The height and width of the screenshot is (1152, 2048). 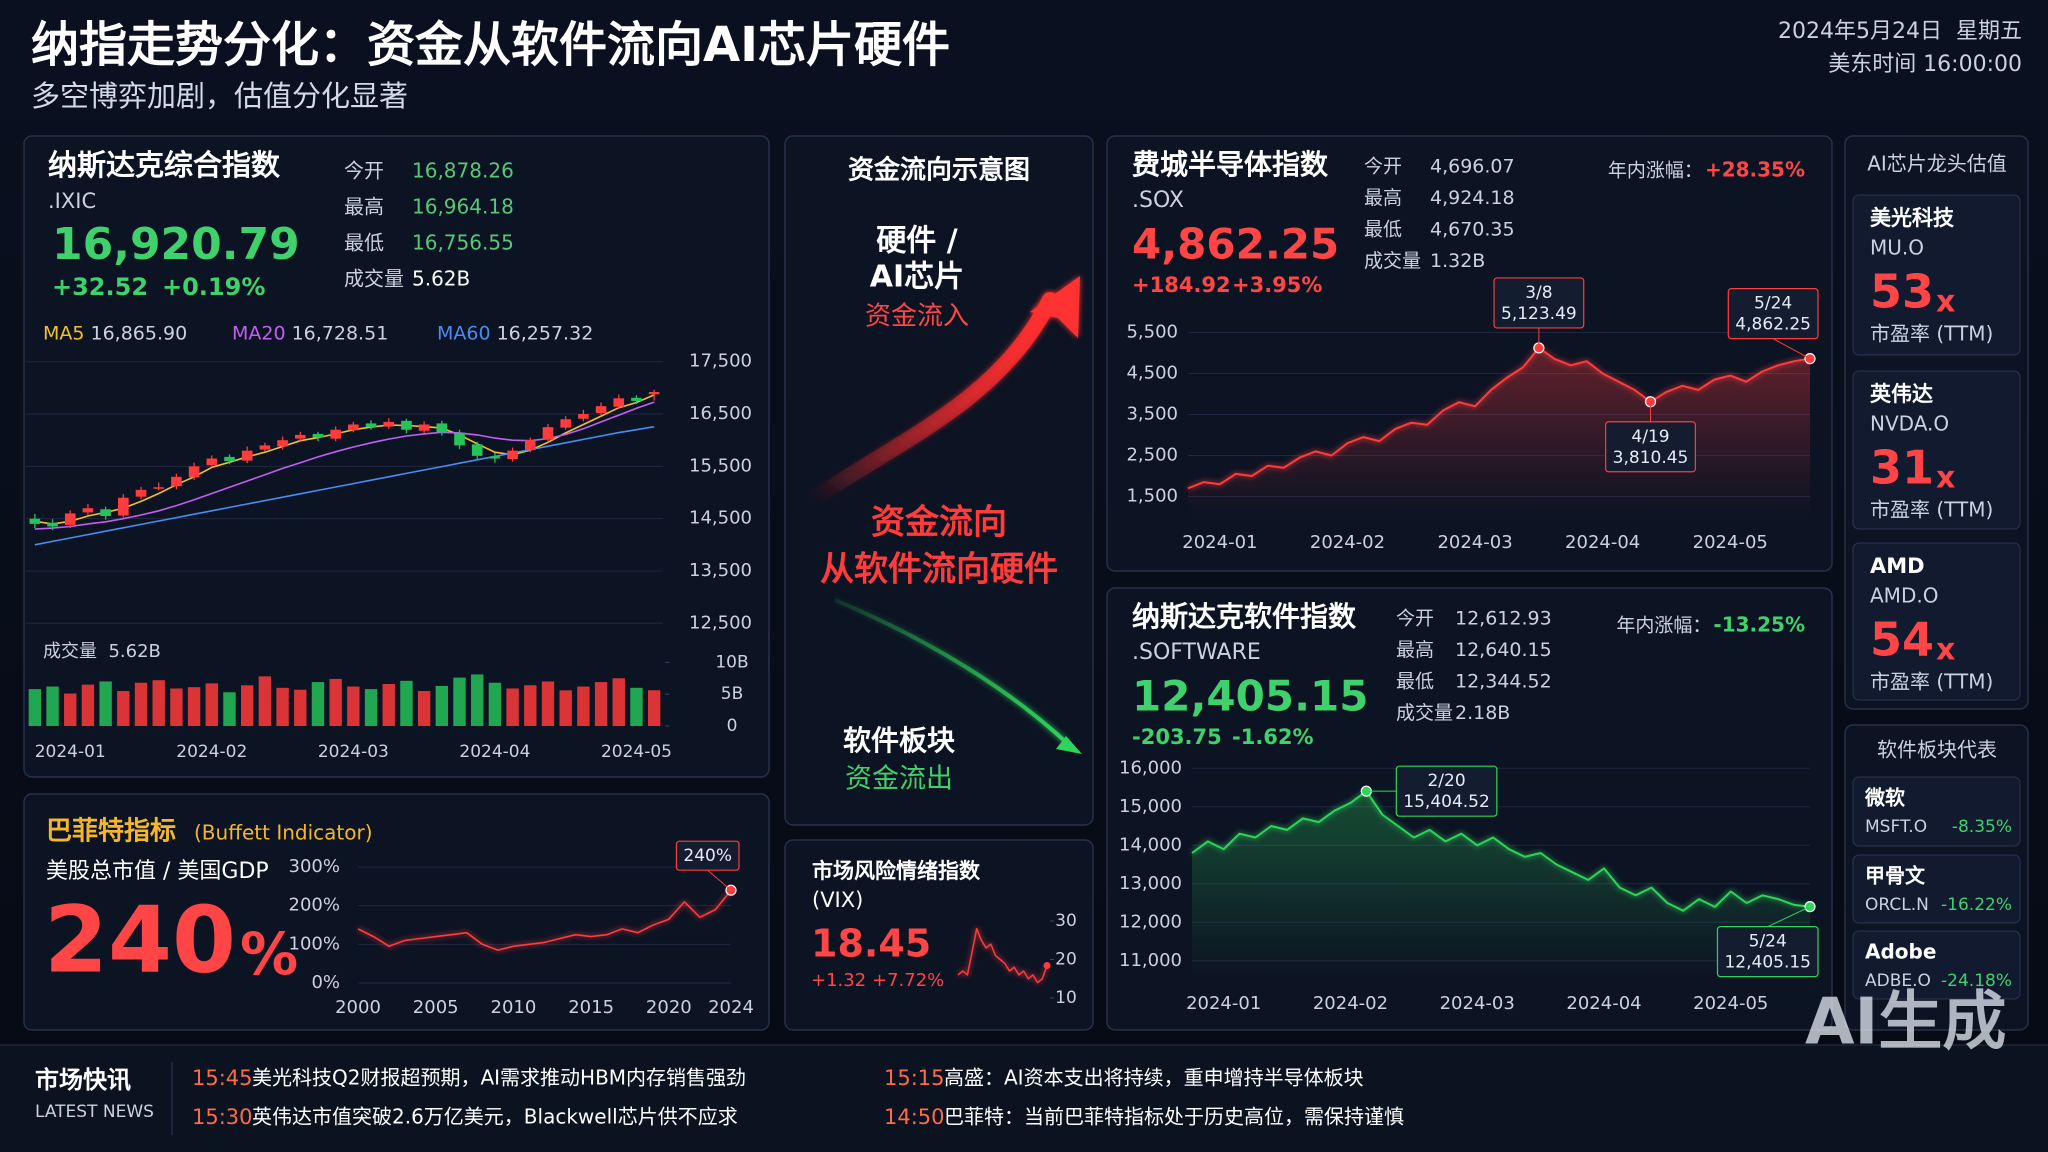 What do you see at coordinates (908, 980) in the screenshot?
I see `vix-change-pct: +7.72%` at bounding box center [908, 980].